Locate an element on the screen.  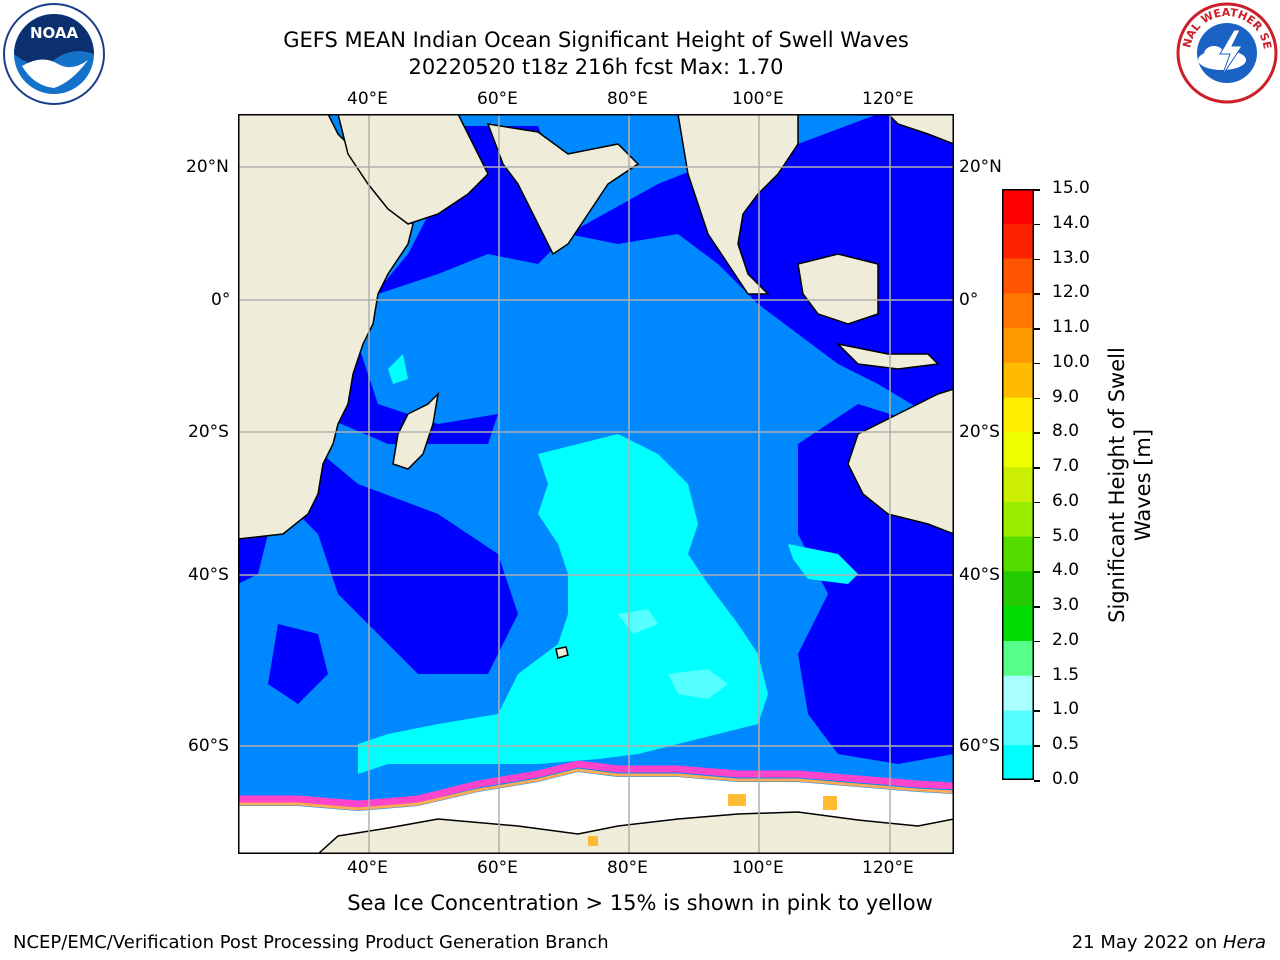
sea-ice-edge-inner is located at coordinates (596, 789).